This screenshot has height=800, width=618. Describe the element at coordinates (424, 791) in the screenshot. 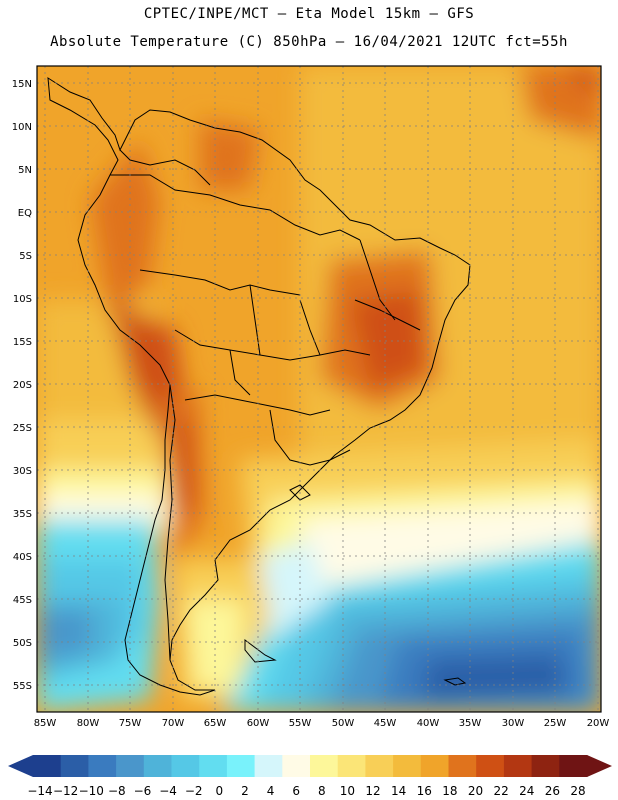

I see `colorbar-tick-label: 16` at that location.